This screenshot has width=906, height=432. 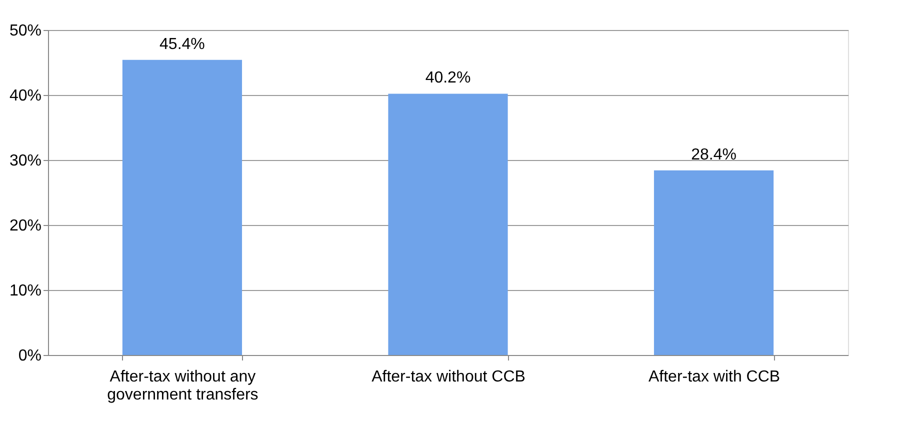 I want to click on x-tick-label: After-tax without any government transfers, so click(x=182, y=386).